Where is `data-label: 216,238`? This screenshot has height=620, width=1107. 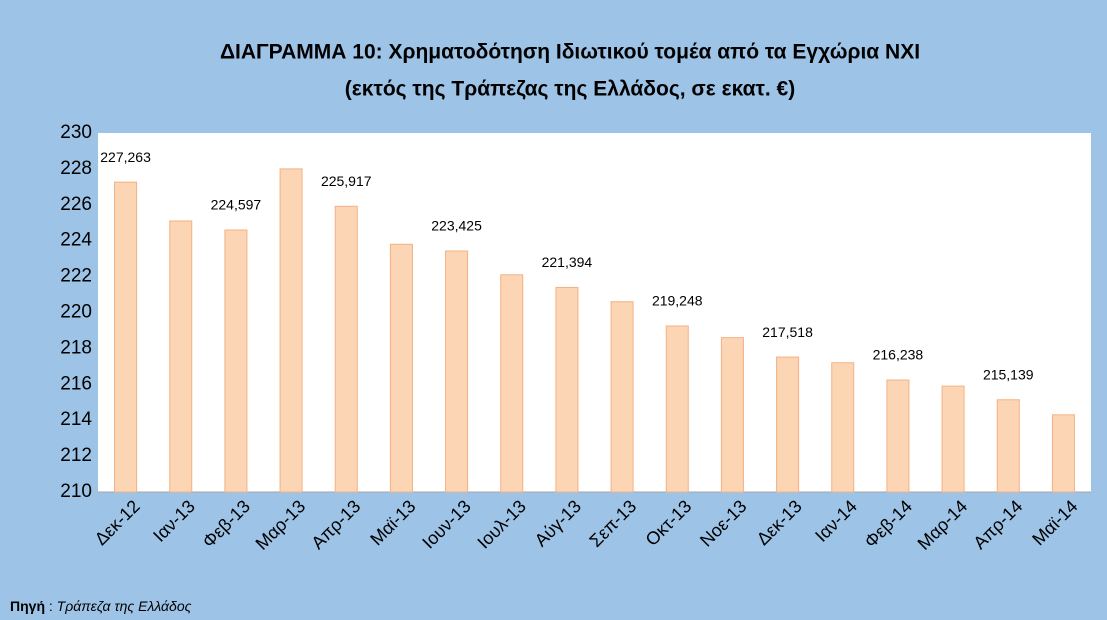 data-label: 216,238 is located at coordinates (898, 355).